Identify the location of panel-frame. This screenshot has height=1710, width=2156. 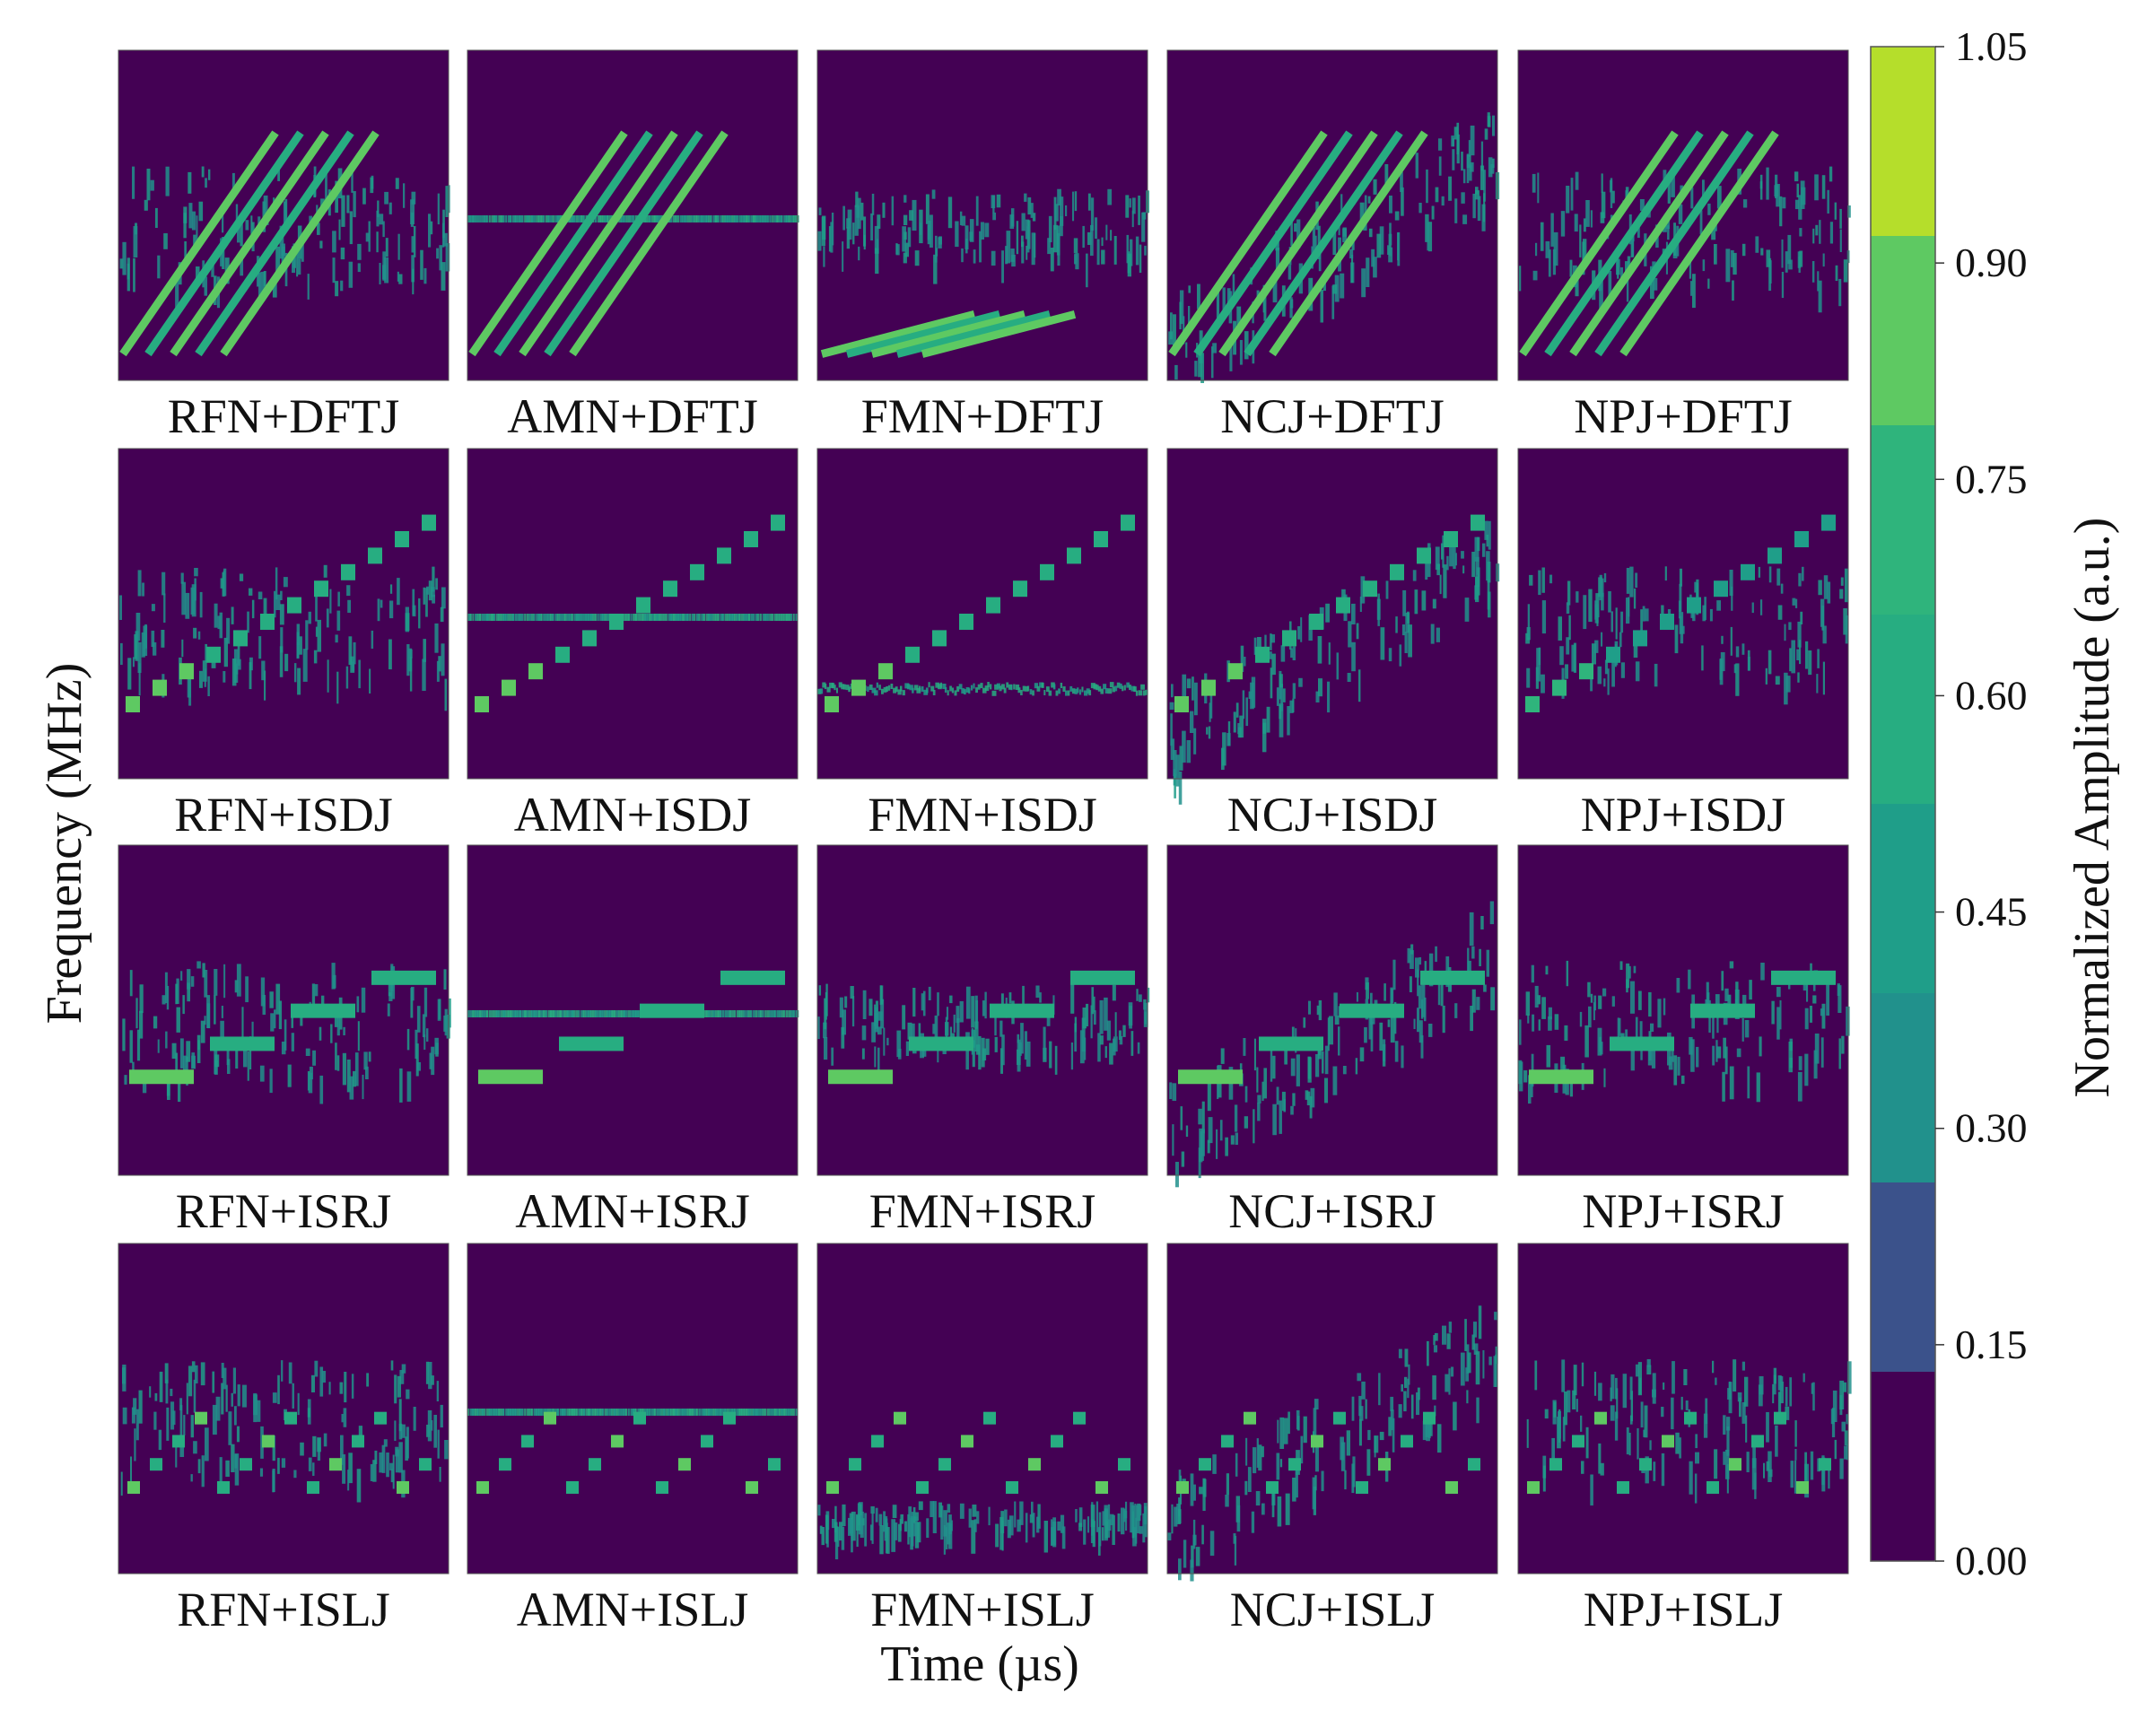
(982, 1010).